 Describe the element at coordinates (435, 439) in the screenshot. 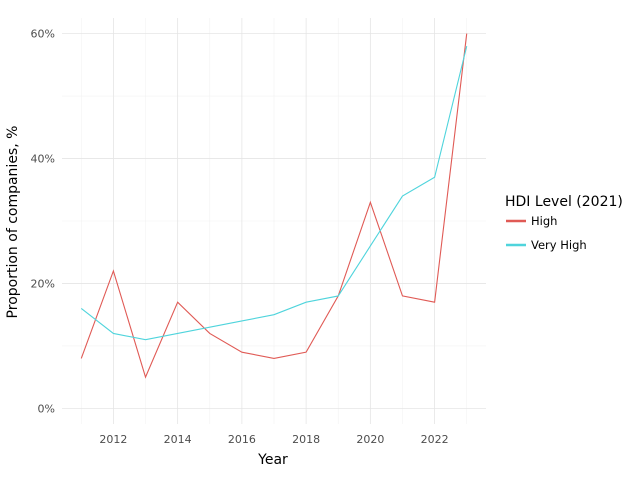

I see `x-tick-label: 2022` at that location.